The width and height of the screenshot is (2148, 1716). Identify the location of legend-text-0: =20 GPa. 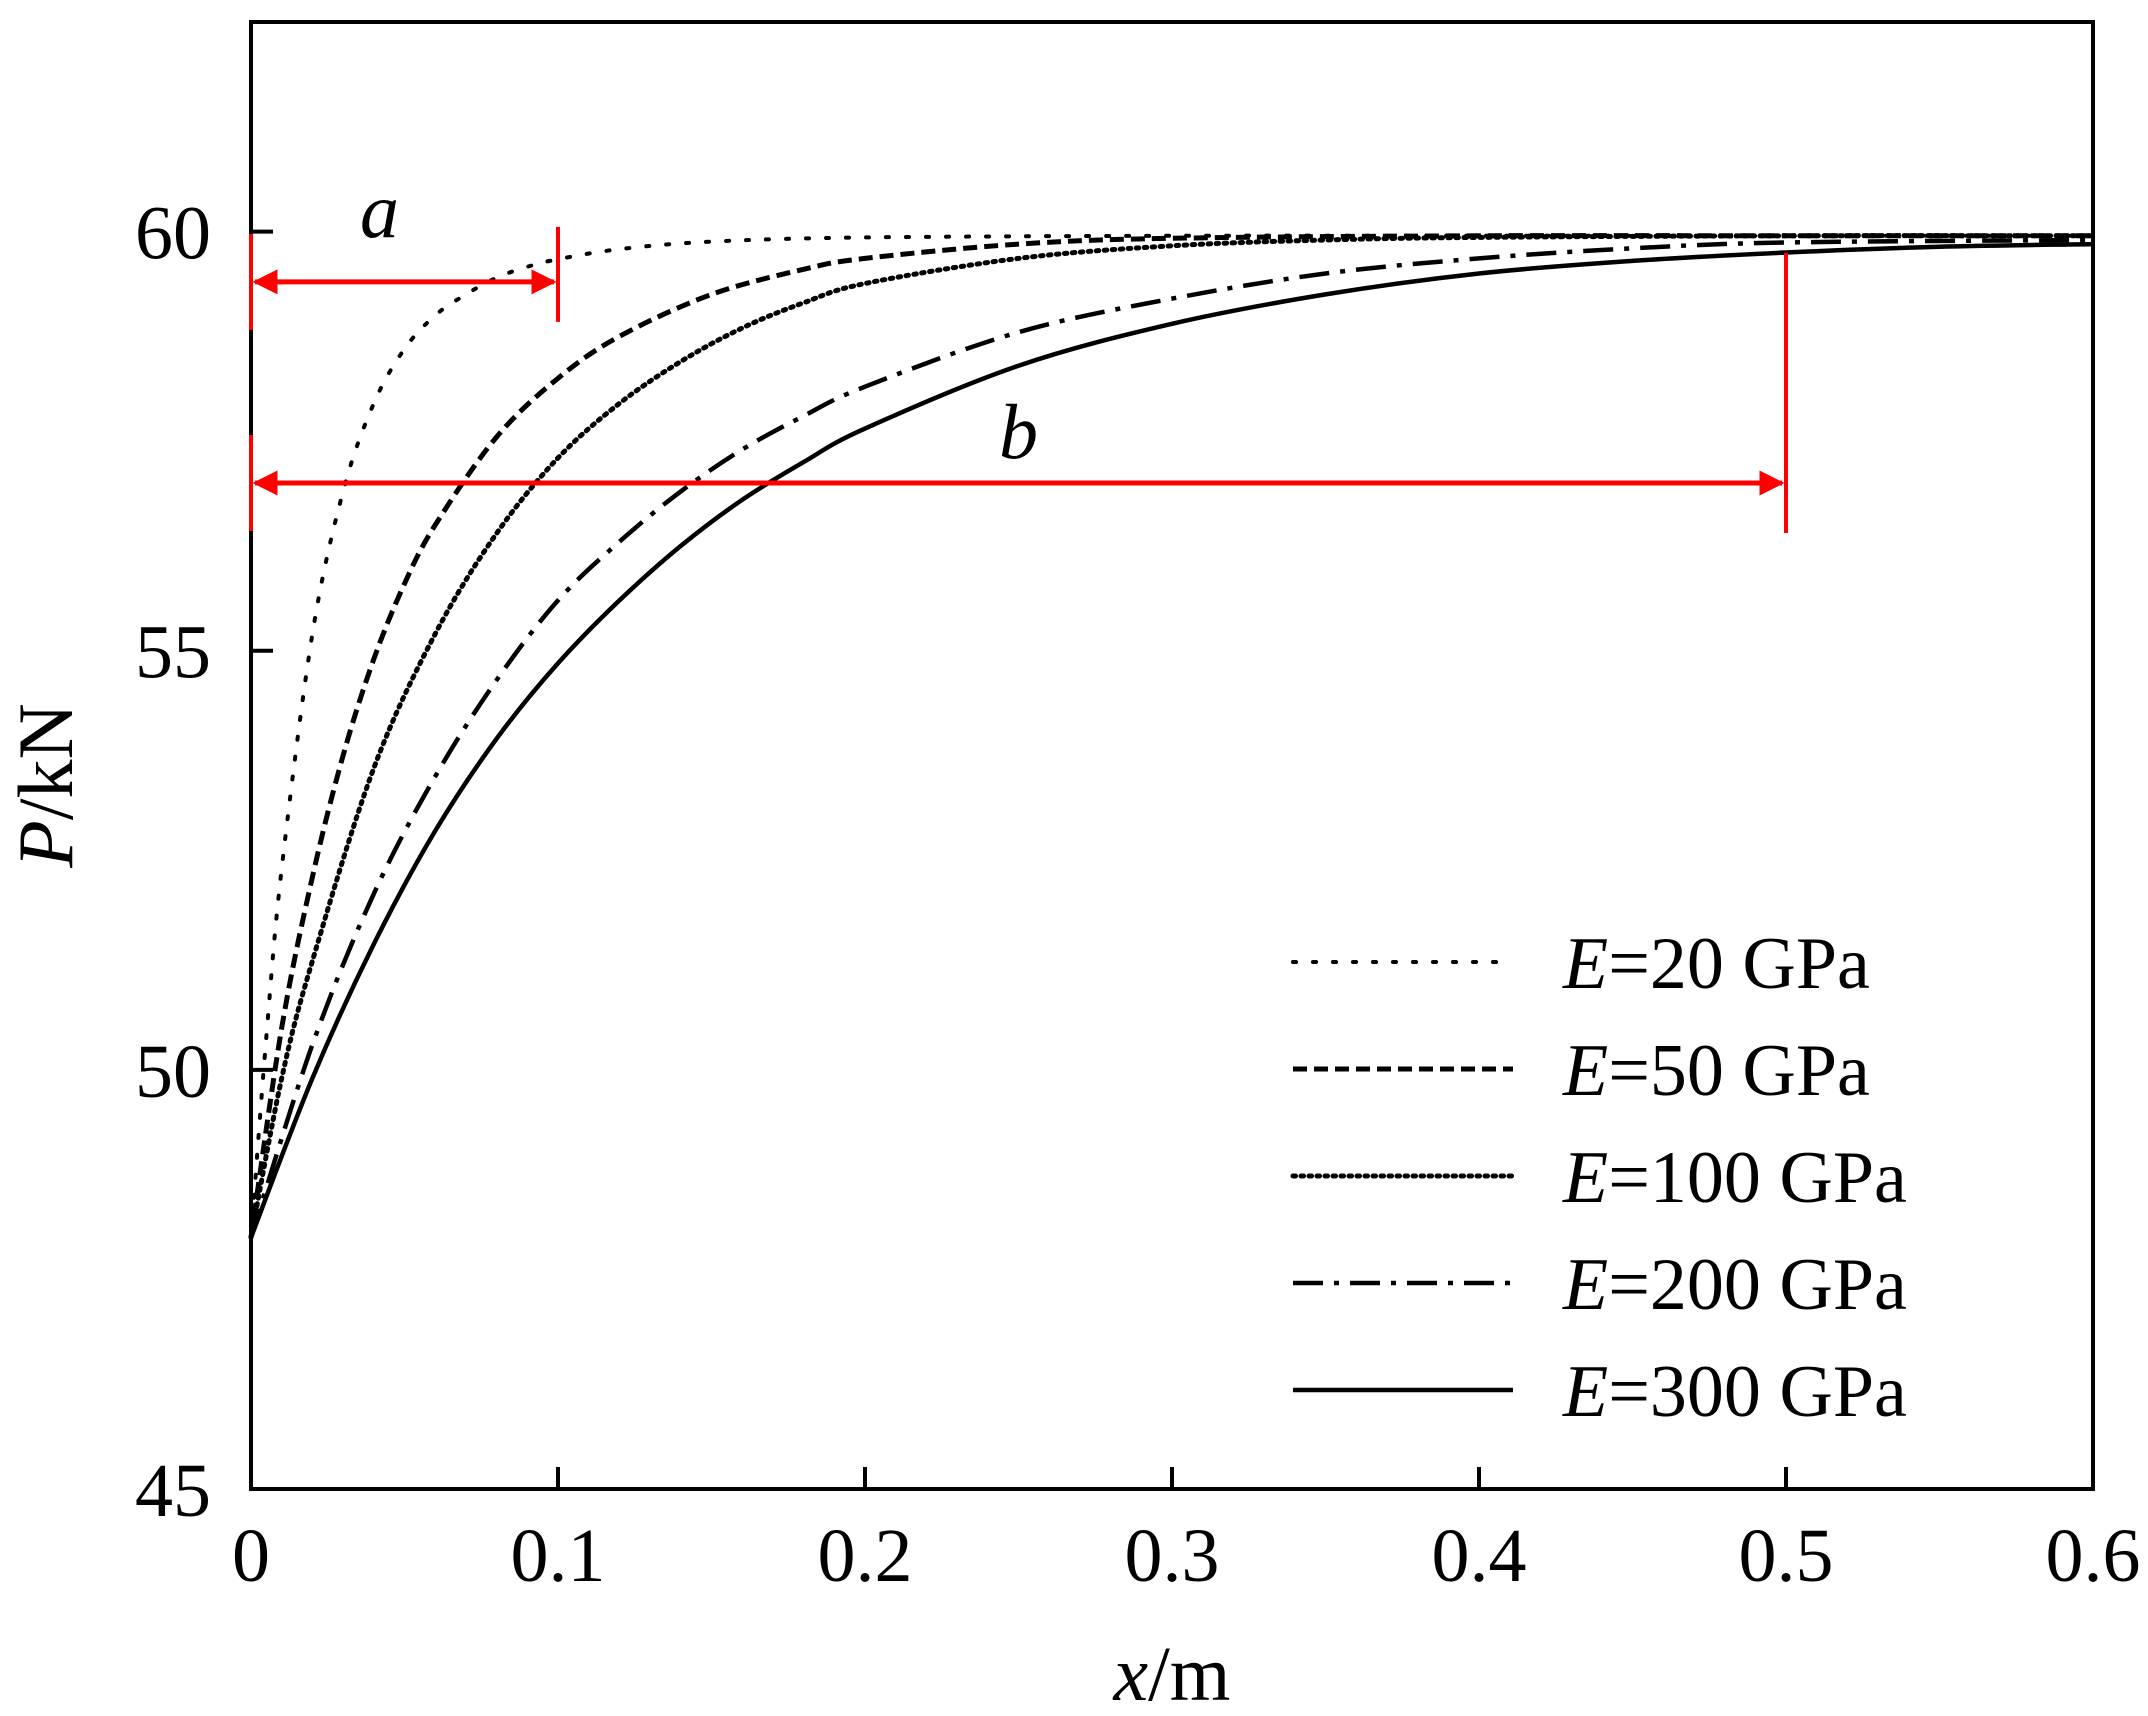
(1739, 964).